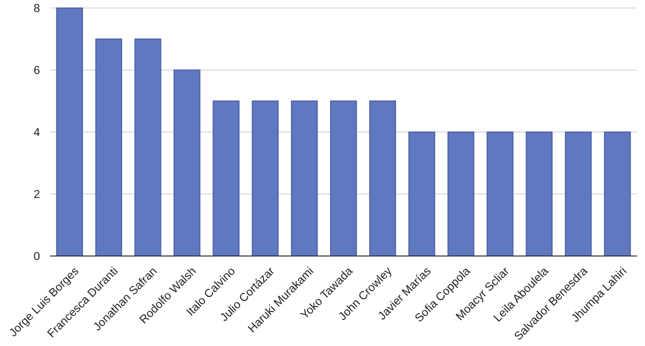 The width and height of the screenshot is (645, 346). I want to click on y-tick-label: 0, so click(37, 257).